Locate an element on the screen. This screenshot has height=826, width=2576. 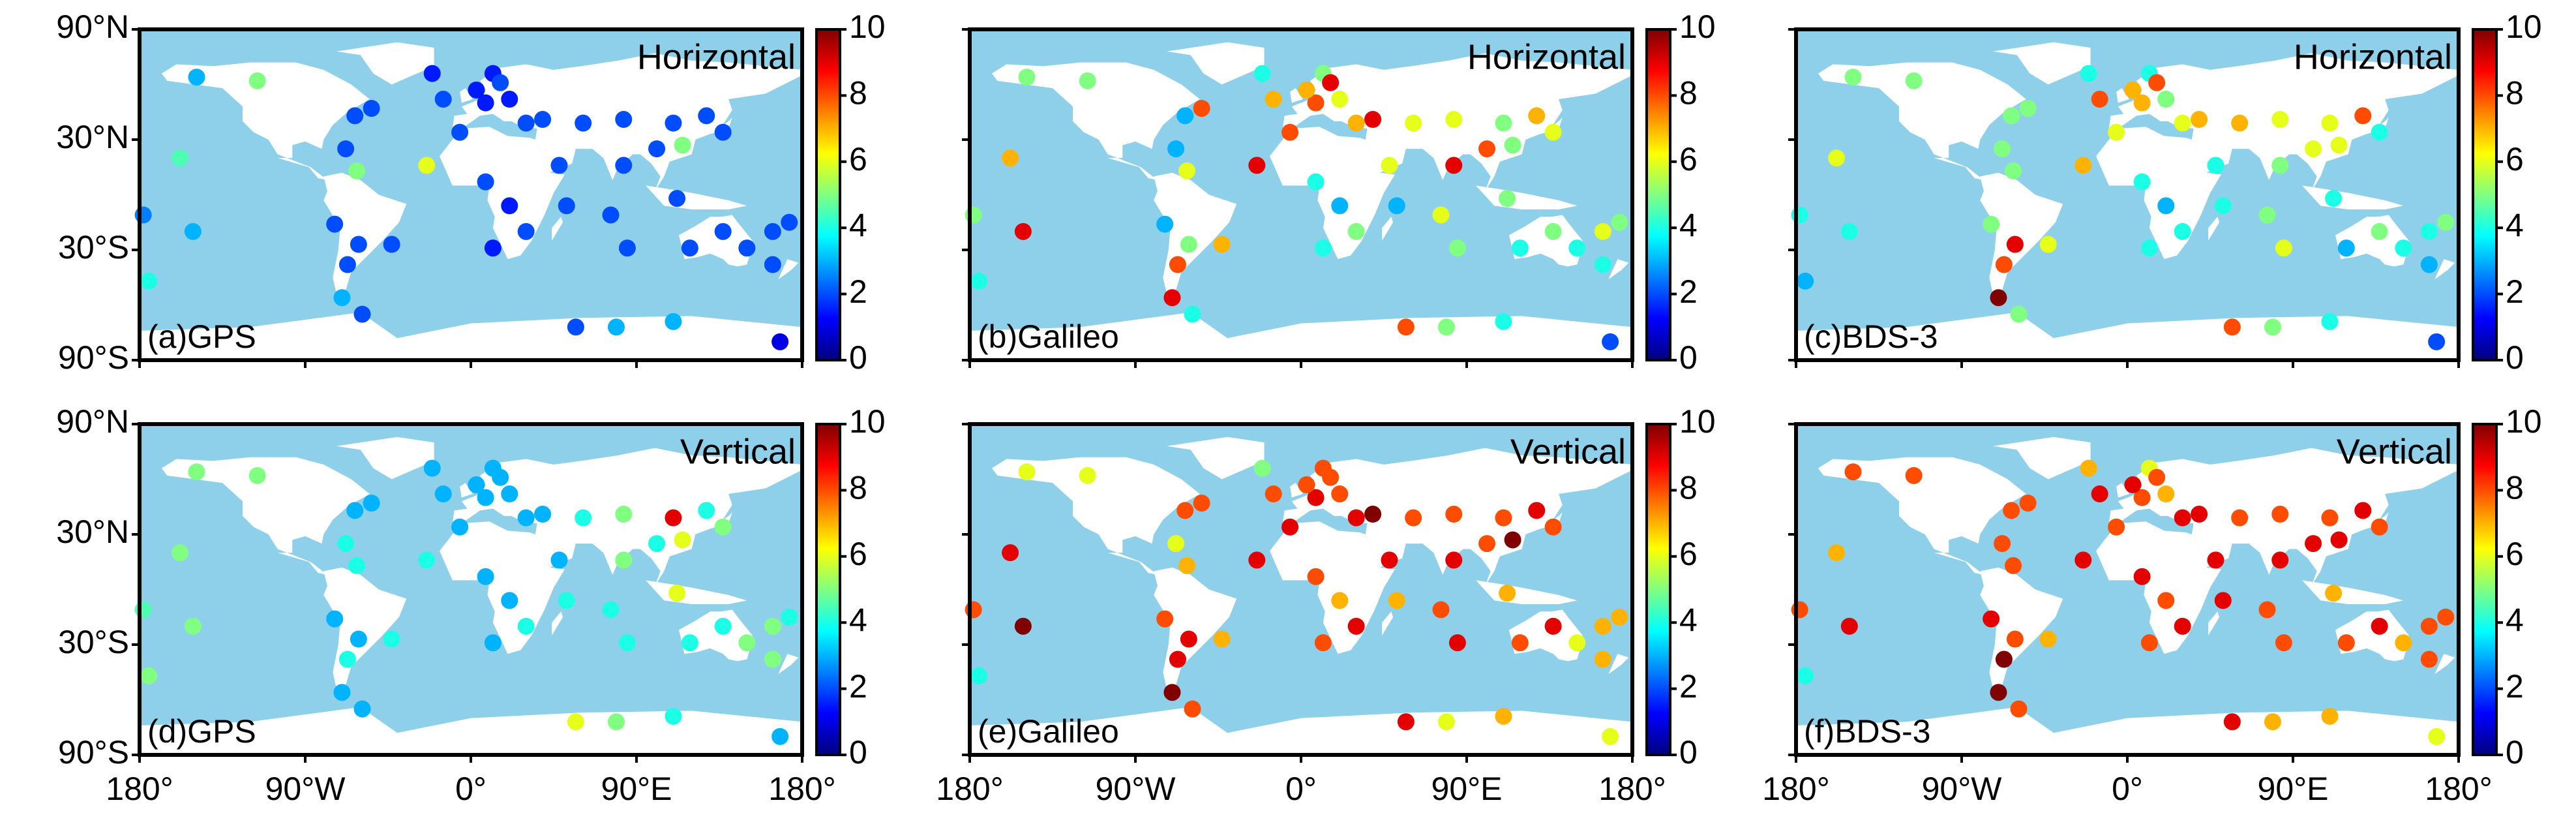
colorbar-tick-label: 6 is located at coordinates (858, 159).